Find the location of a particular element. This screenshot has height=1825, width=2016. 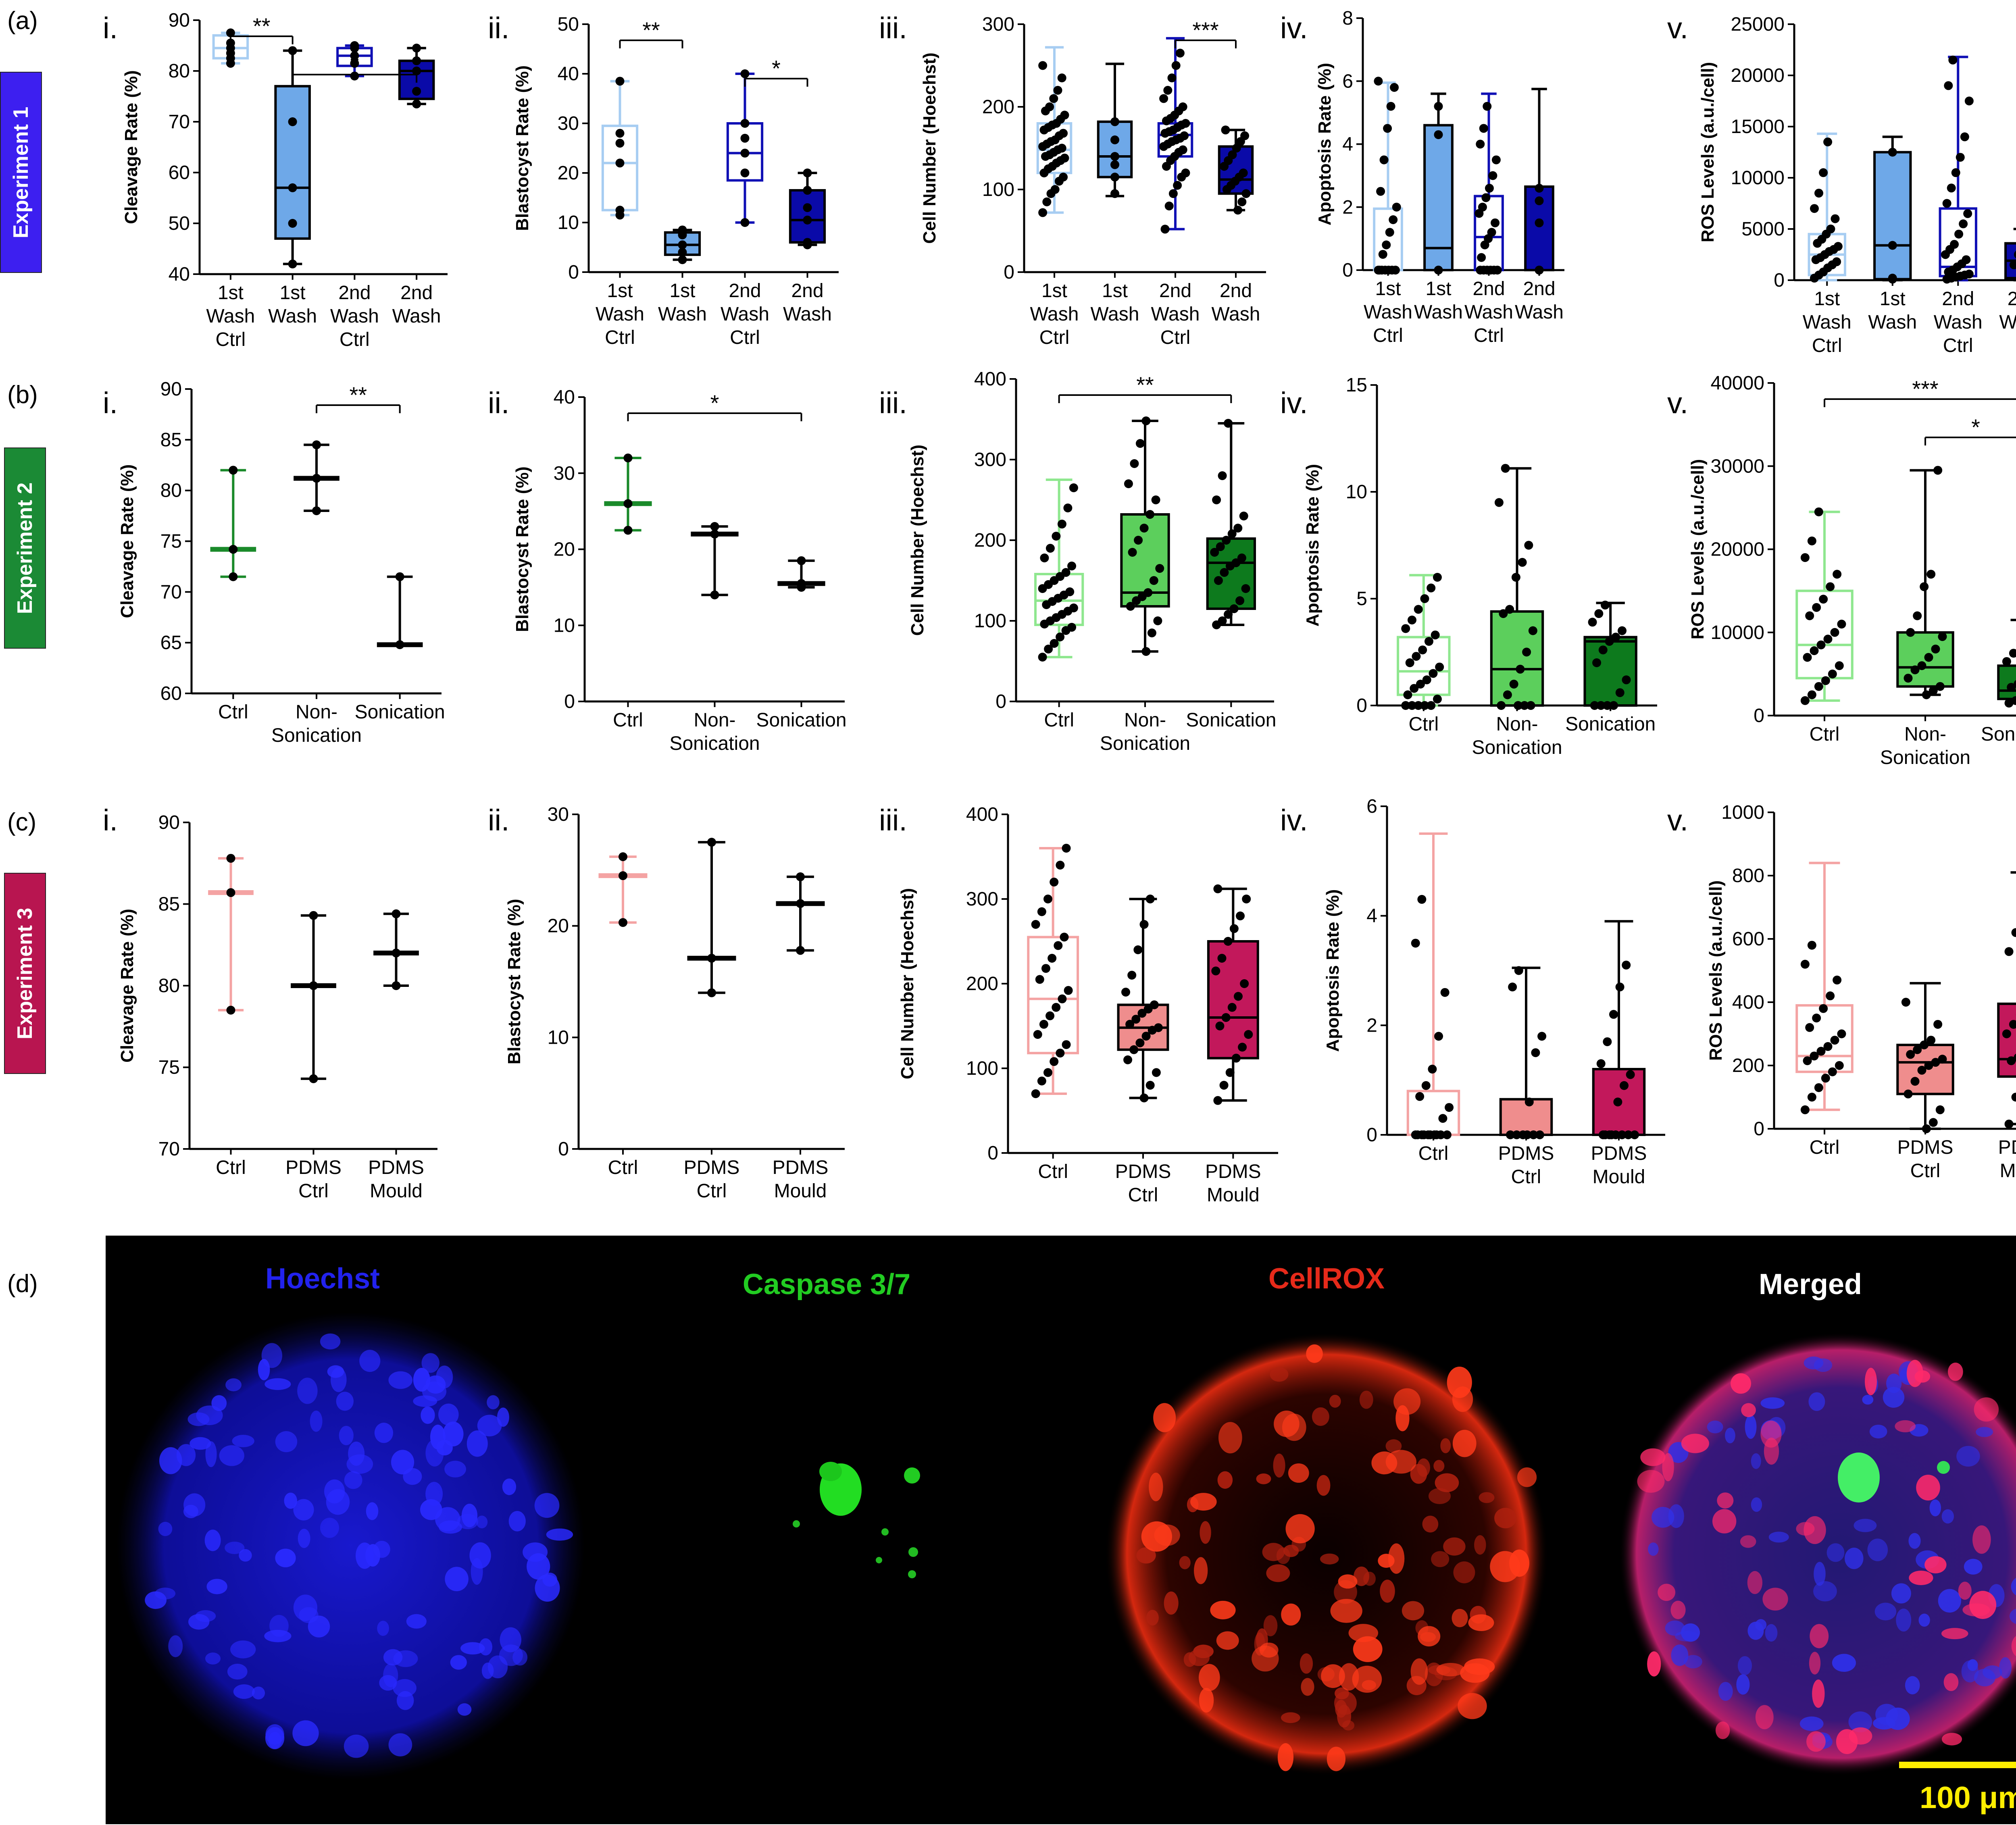

y-tick-label: 10 is located at coordinates (1356, 492).